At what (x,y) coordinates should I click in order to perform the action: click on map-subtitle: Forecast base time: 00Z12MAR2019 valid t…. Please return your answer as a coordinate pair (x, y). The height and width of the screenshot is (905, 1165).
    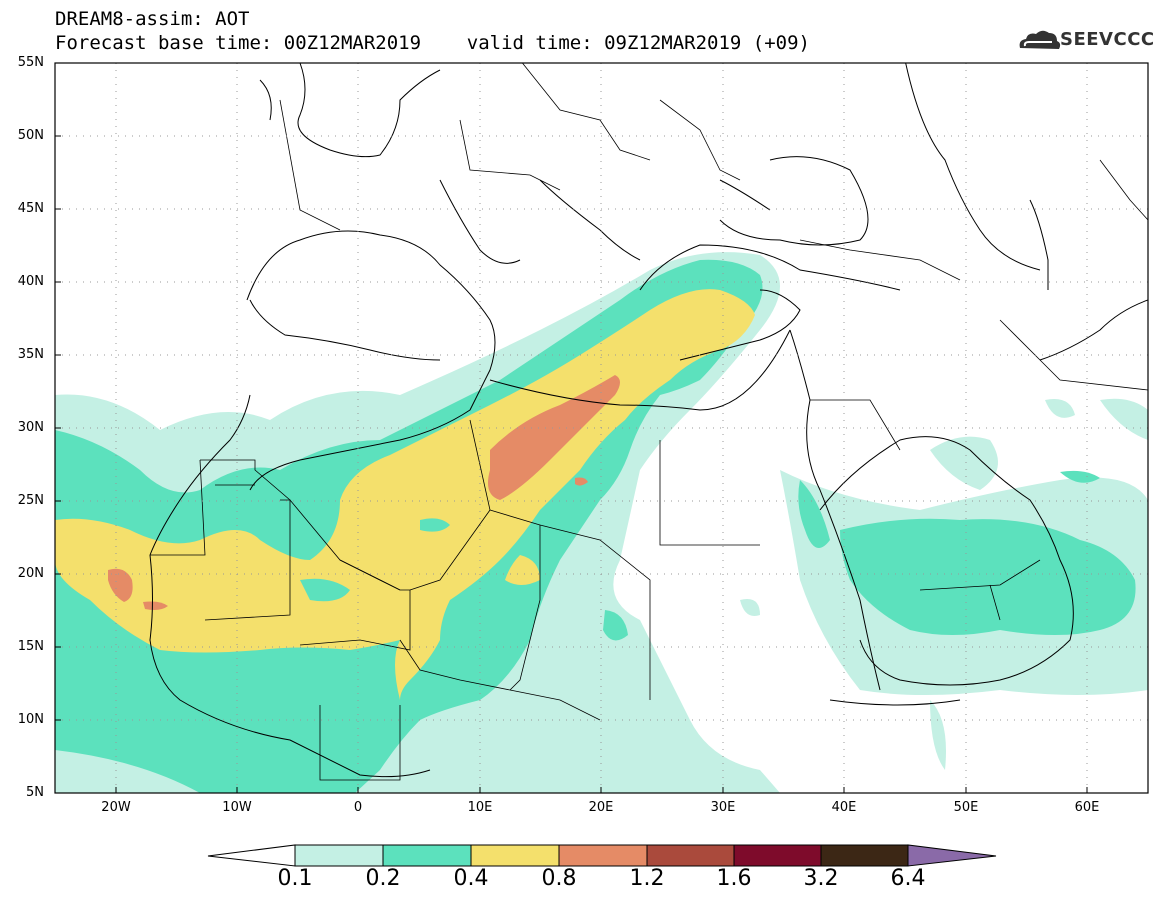
    Looking at the image, I should click on (432, 43).